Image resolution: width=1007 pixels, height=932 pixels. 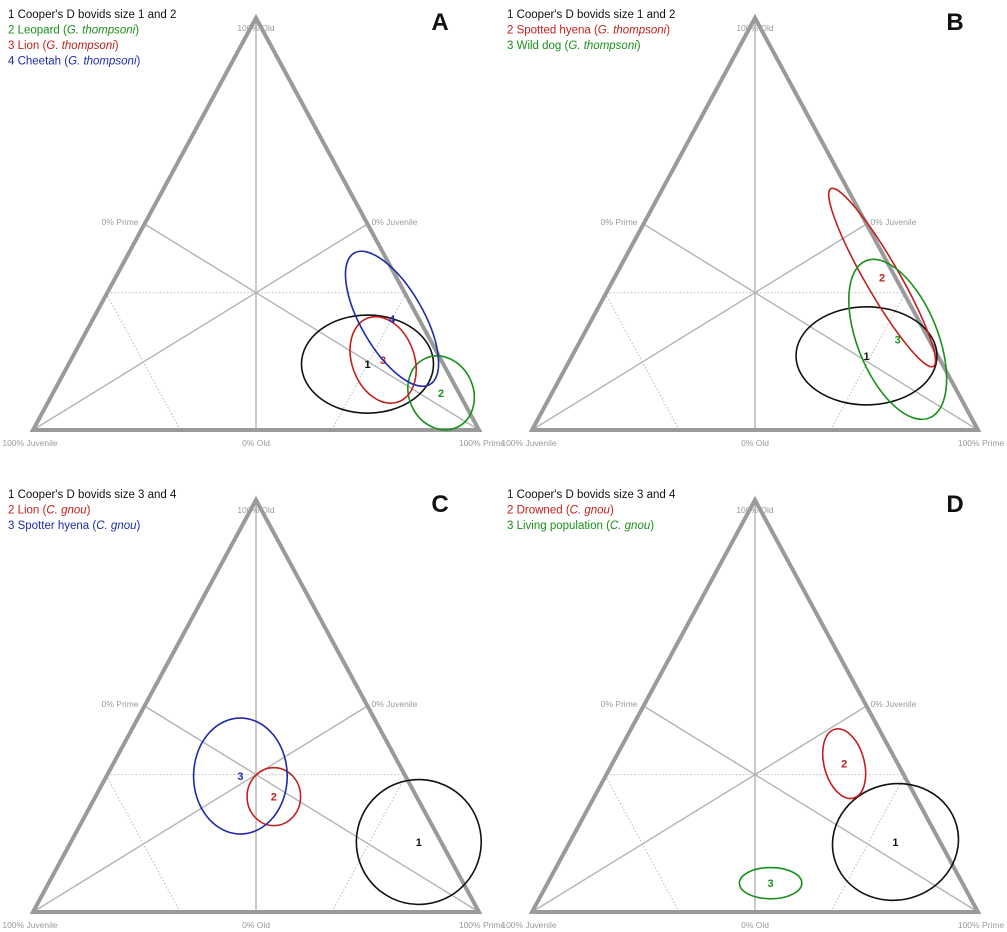 I want to click on legend-item: 2 Drowned (C. gnou), so click(x=560, y=511).